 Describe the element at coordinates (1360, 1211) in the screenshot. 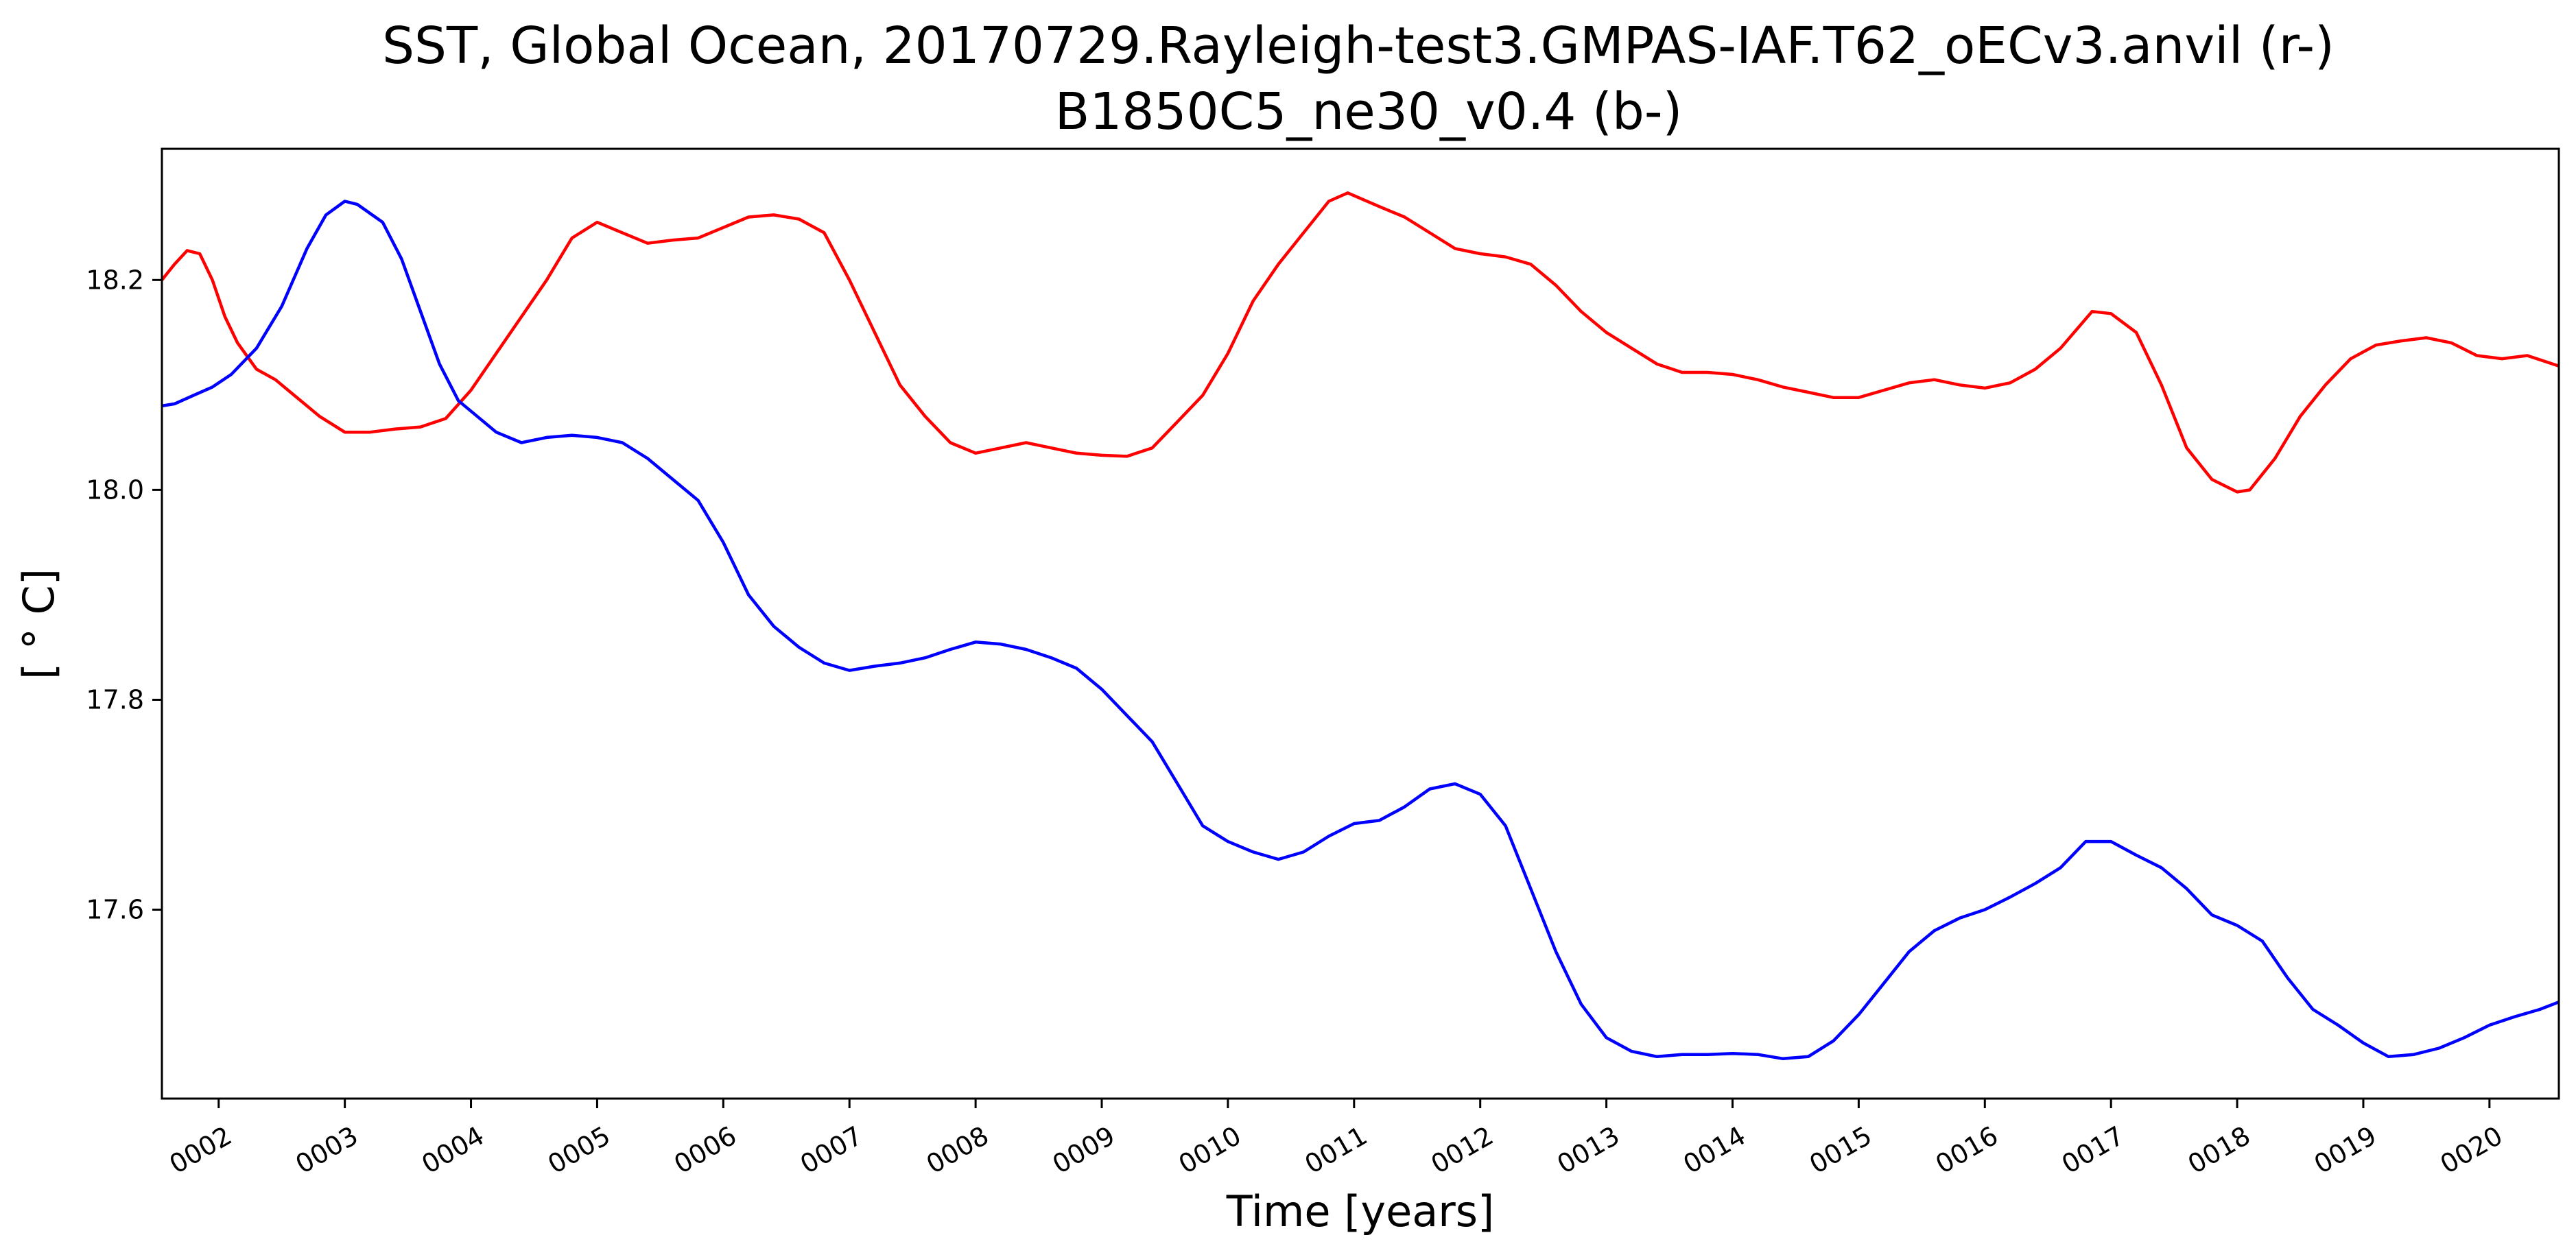

I see `x-axis-label: Time [years]` at that location.